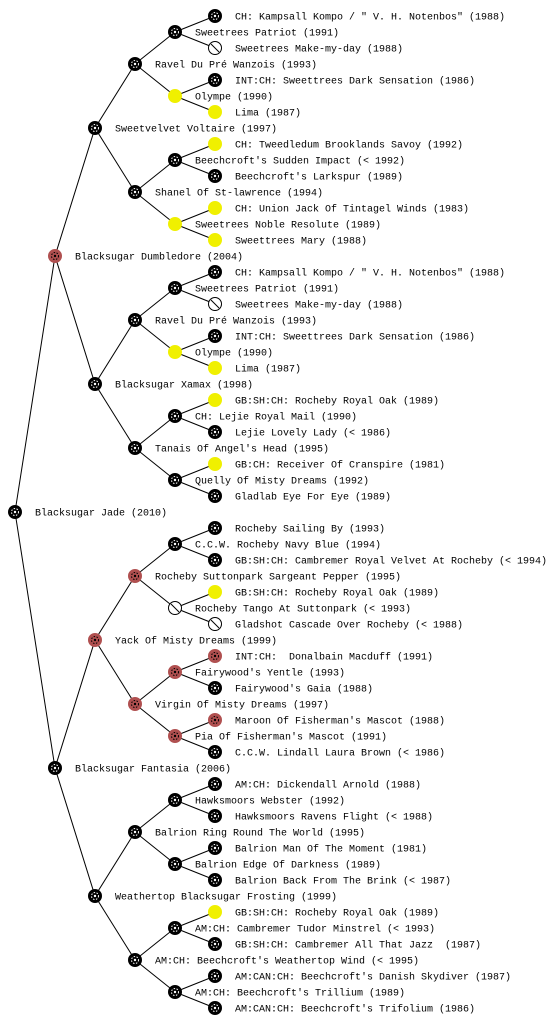 The width and height of the screenshot is (560, 1024). What do you see at coordinates (338, 208) in the screenshot?
I see `node: CH: Union Jack Of Tintagel Winds (1983)` at bounding box center [338, 208].